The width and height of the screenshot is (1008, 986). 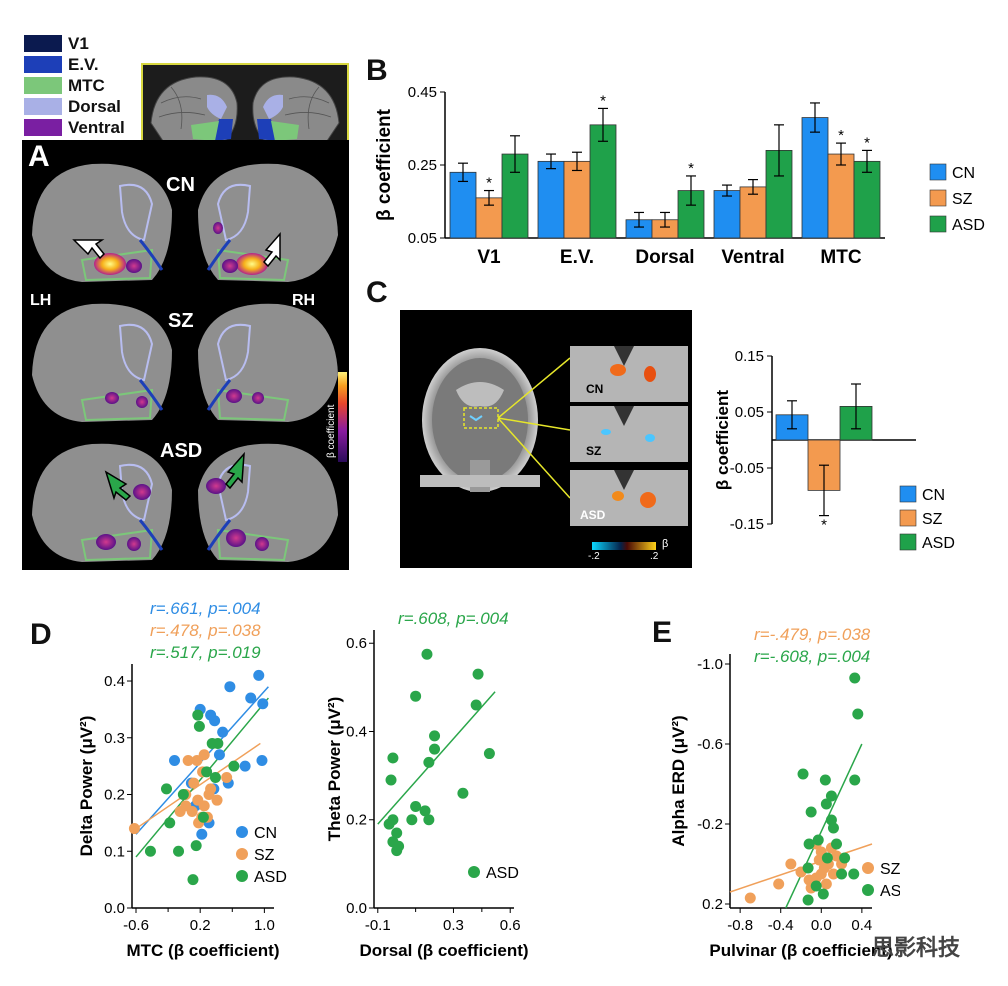 I want to click on x-tick-label: -0.8, so click(x=740, y=925).